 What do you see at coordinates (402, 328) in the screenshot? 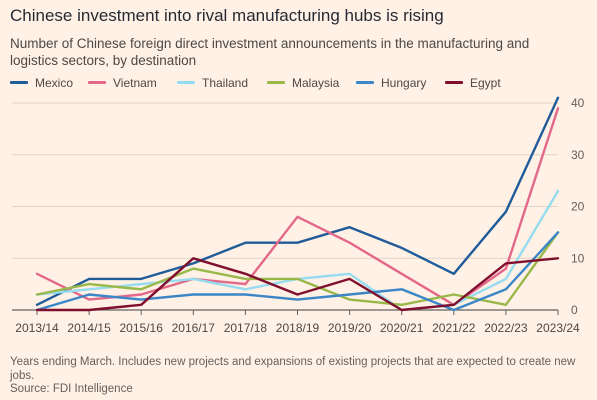
I see `x-tick-label: 2020/21` at bounding box center [402, 328].